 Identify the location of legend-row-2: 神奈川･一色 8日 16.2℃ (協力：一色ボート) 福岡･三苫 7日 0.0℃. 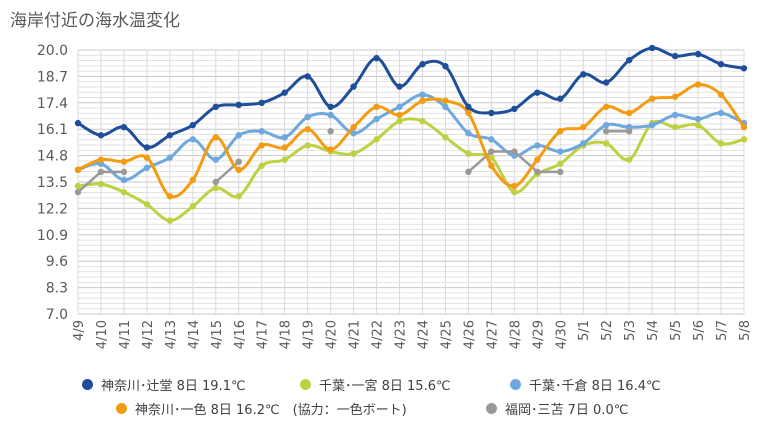
(387, 408).